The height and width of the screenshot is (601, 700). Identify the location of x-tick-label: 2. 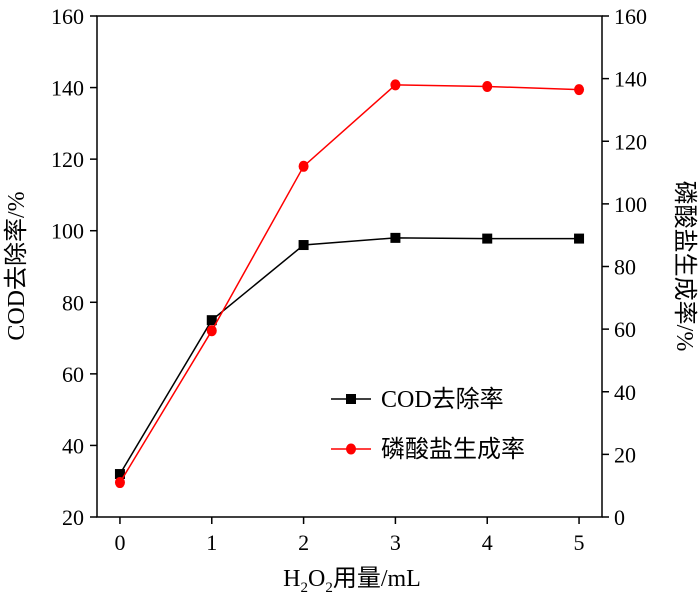
(303, 542).